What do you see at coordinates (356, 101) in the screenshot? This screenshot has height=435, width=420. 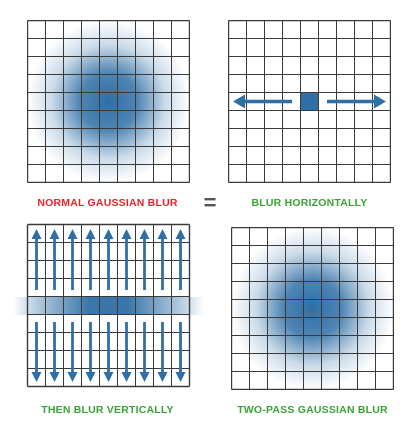 I see `right-arrow-icon` at bounding box center [356, 101].